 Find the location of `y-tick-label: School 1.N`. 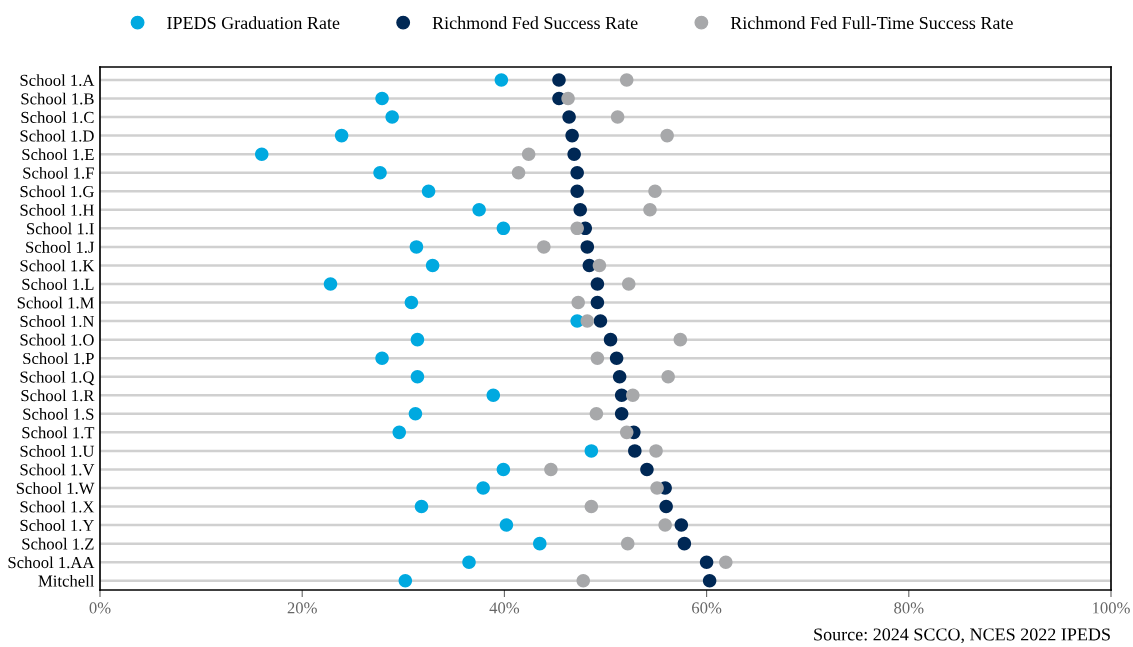

y-tick-label: School 1.N is located at coordinates (57, 321).